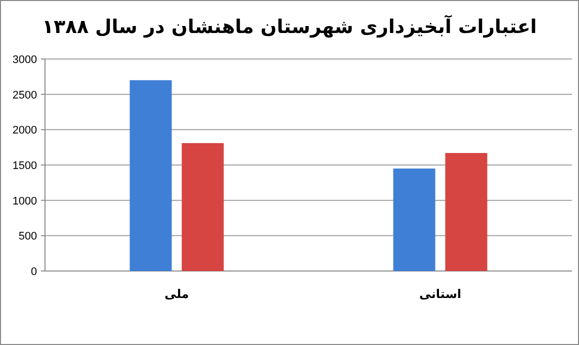 This screenshot has width=579, height=345. Describe the element at coordinates (24, 166) in the screenshot. I see `y-tick-label: 1500` at that location.